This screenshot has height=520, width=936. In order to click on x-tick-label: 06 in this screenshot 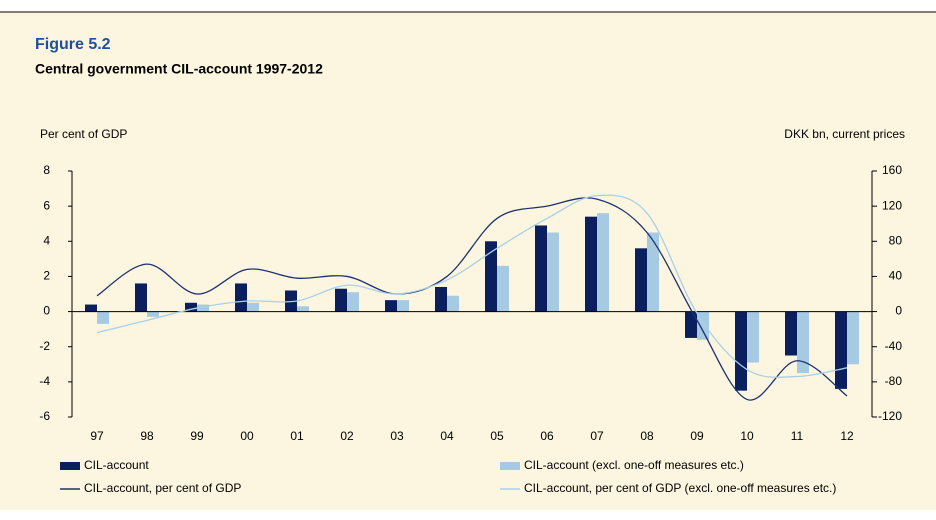, I will do `click(547, 436)`.